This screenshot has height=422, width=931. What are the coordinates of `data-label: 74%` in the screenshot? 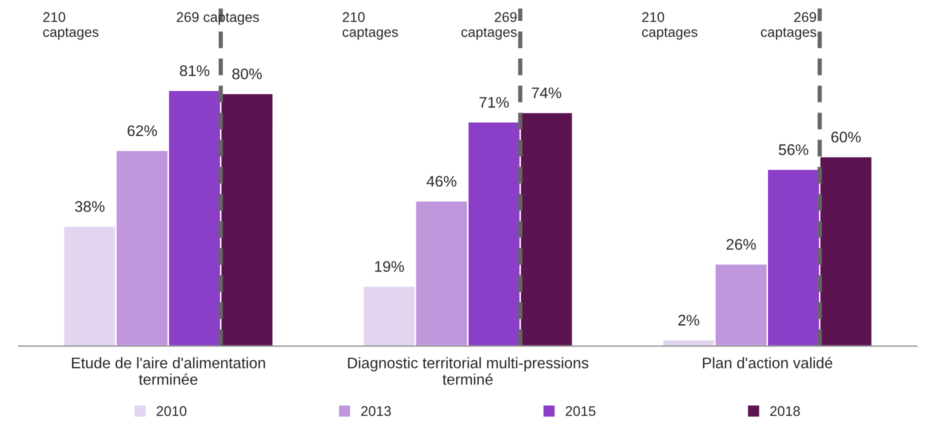 It's located at (547, 93).